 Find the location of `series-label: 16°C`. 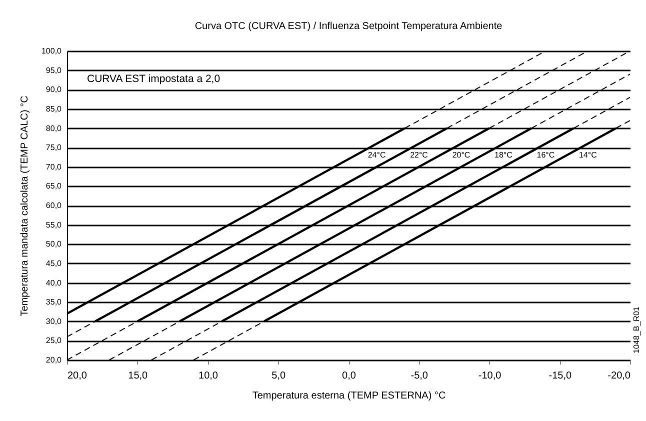

series-label: 16°C is located at coordinates (545, 155).